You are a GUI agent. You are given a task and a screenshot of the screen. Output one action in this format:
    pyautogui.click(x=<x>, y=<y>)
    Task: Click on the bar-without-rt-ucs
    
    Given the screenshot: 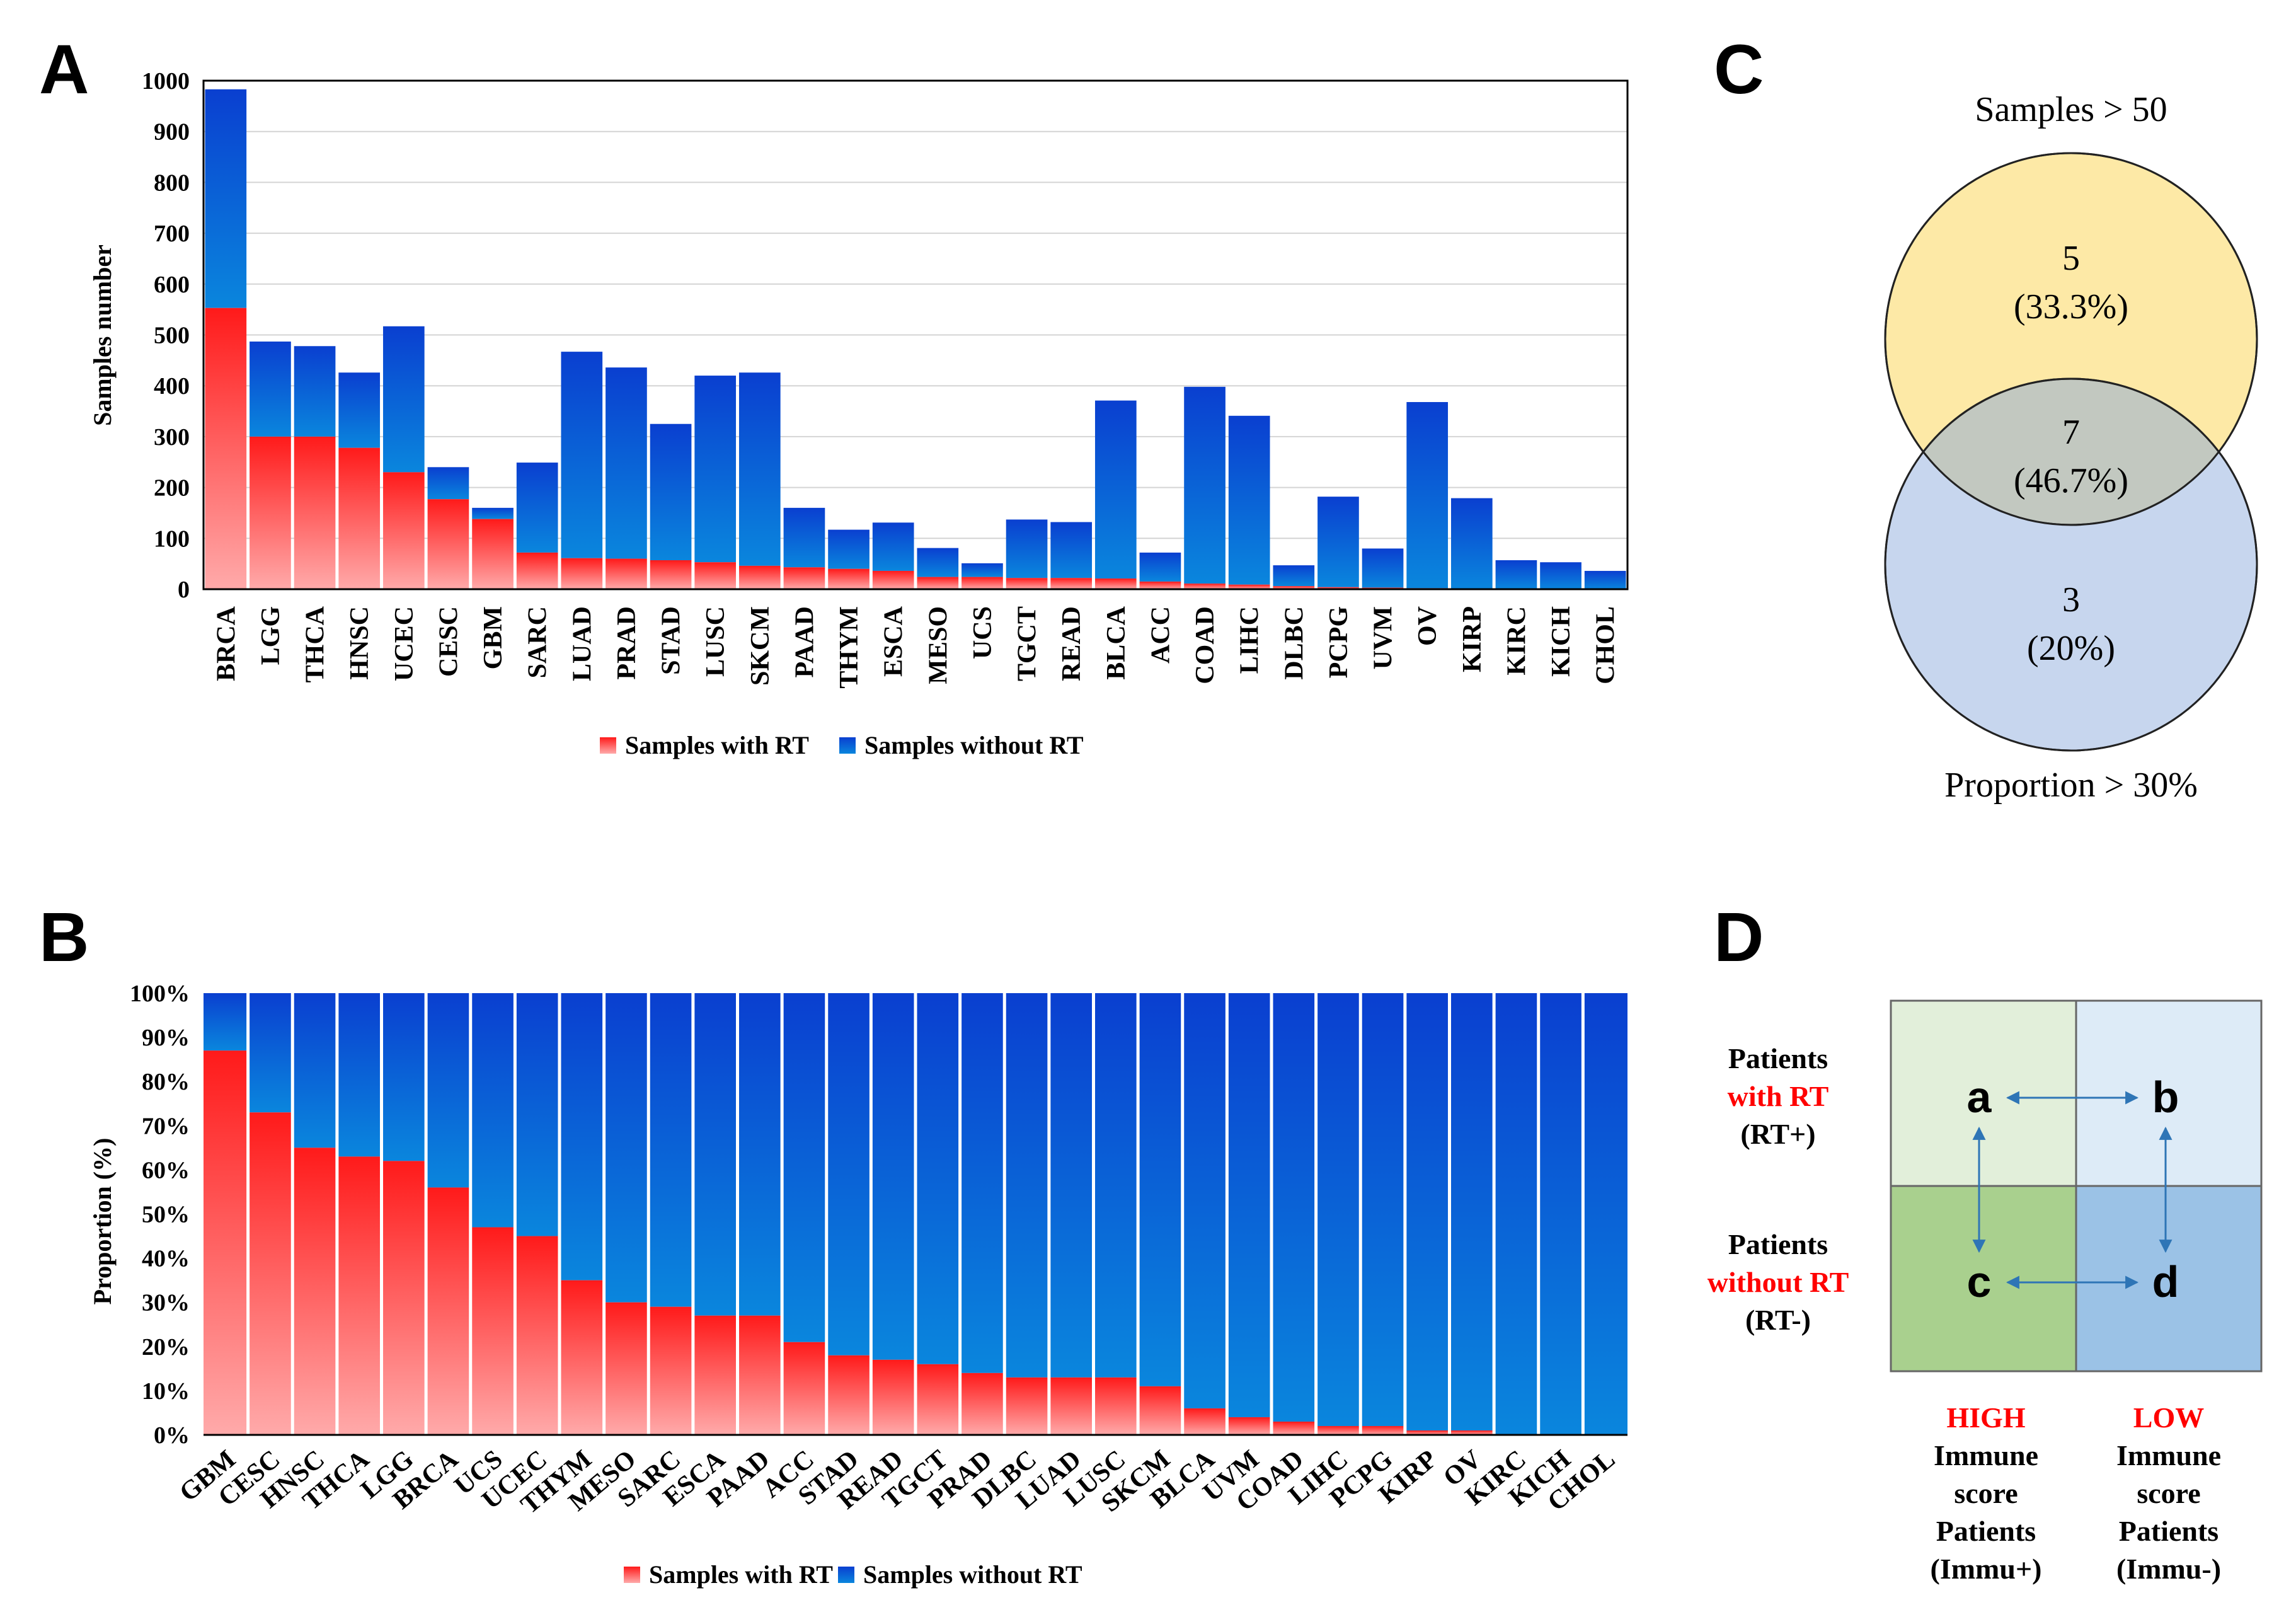 What is the action you would take?
    pyautogui.click(x=982, y=570)
    